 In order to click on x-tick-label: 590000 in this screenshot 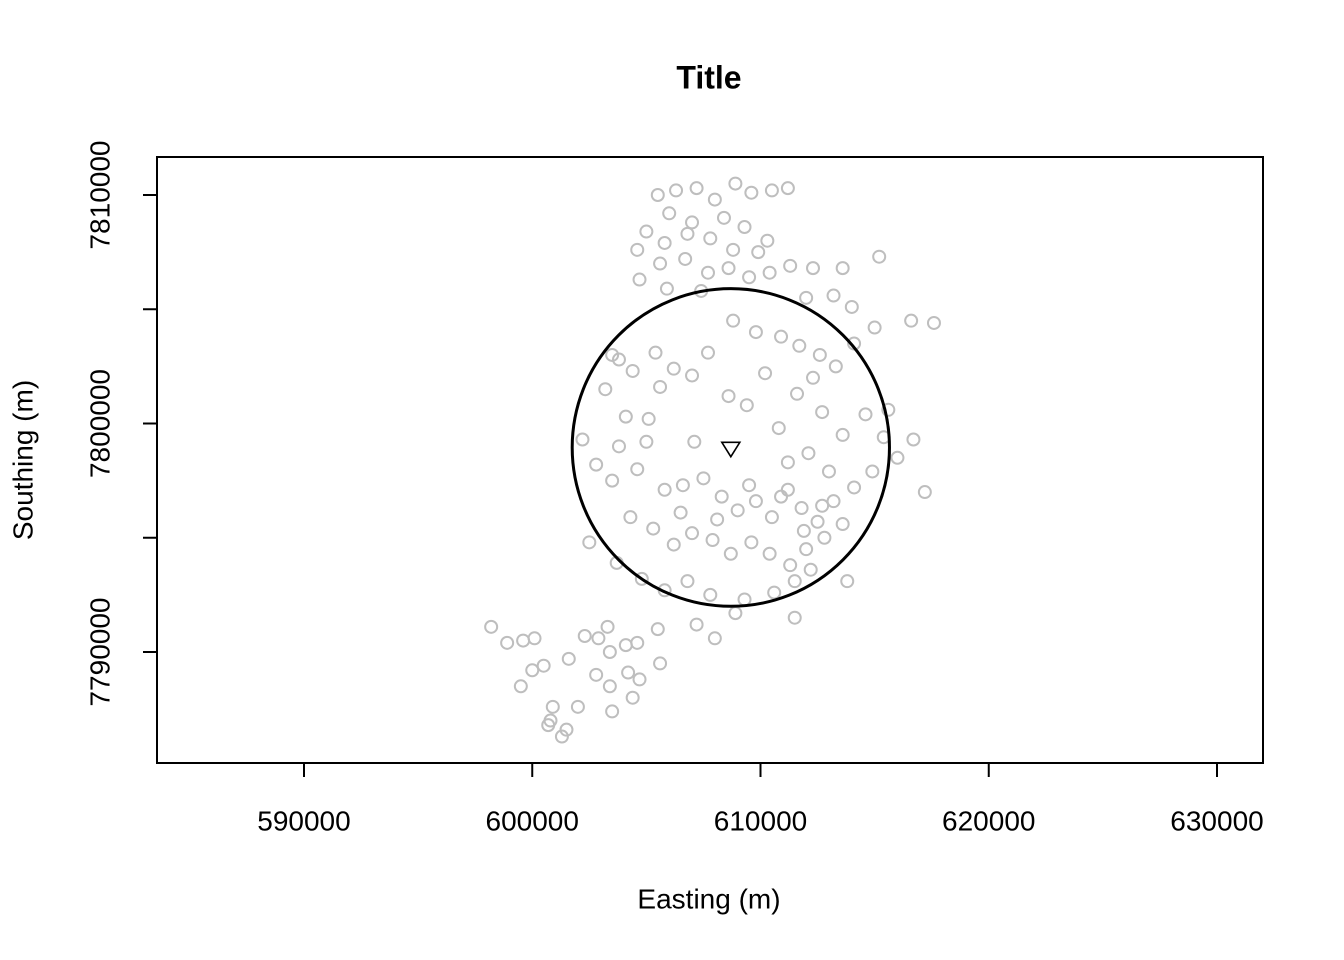, I will do `click(303, 820)`.